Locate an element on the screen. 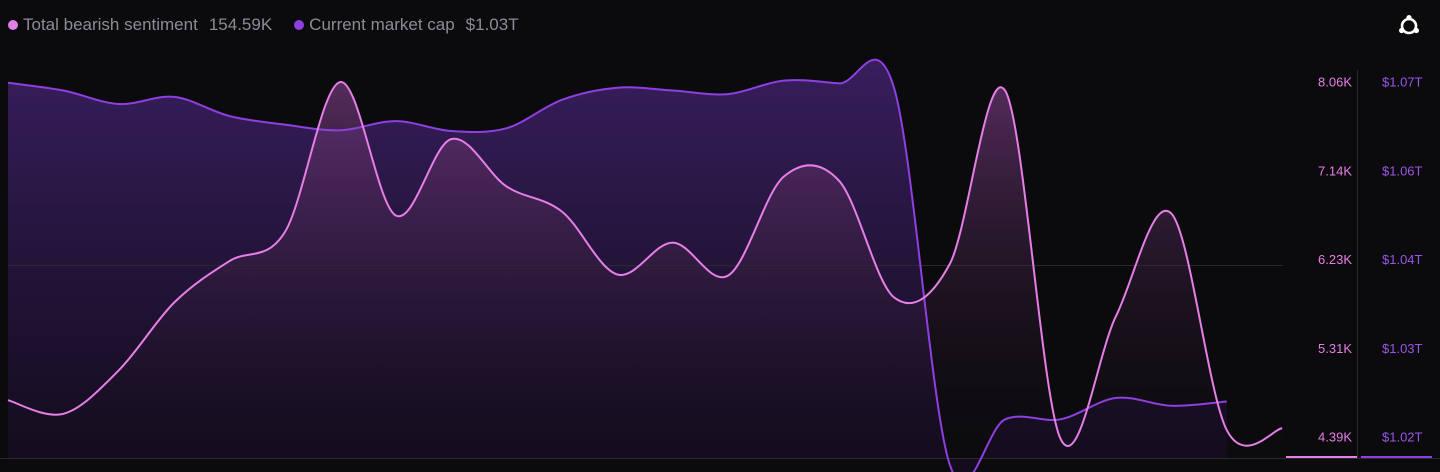  legend-dot-market-cap is located at coordinates (299, 25).